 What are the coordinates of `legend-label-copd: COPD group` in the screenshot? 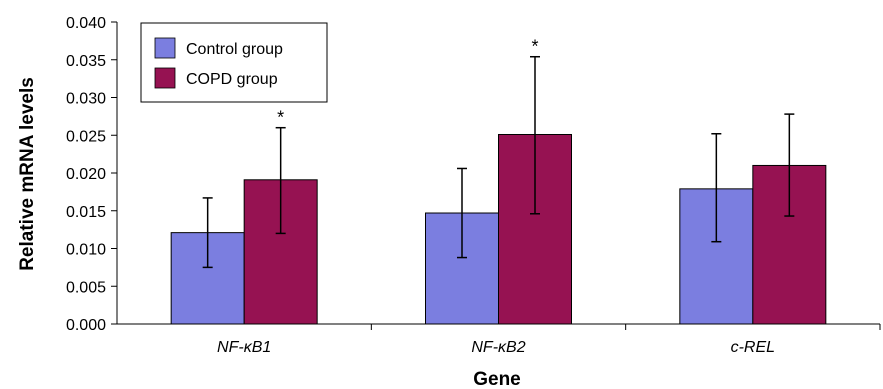 It's located at (232, 79).